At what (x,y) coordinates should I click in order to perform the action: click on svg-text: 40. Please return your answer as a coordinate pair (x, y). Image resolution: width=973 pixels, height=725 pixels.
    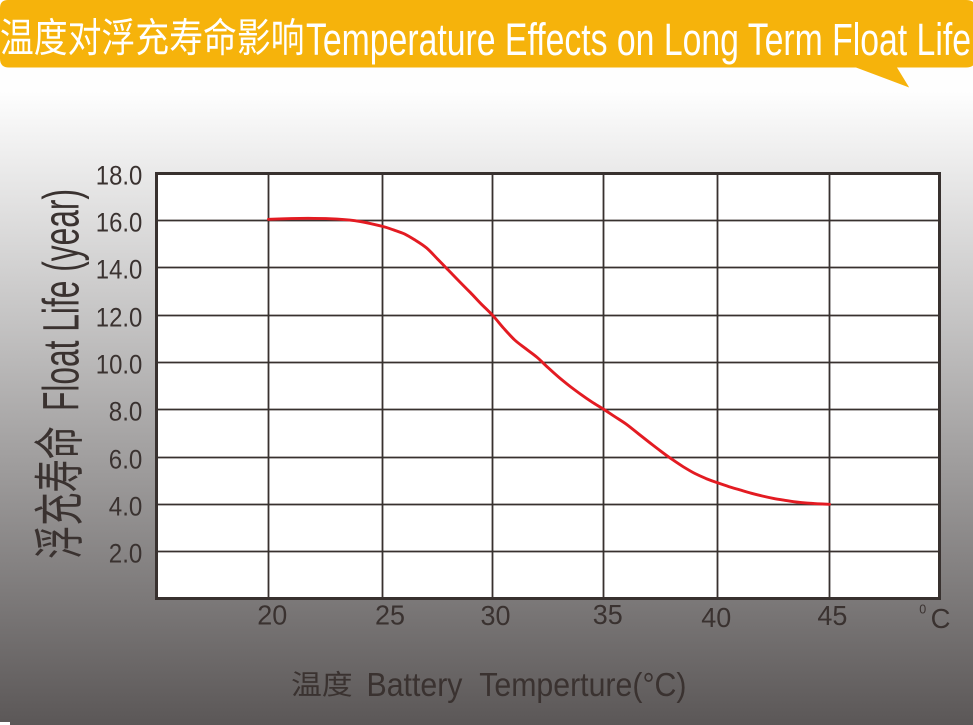
    Looking at the image, I should click on (716, 617).